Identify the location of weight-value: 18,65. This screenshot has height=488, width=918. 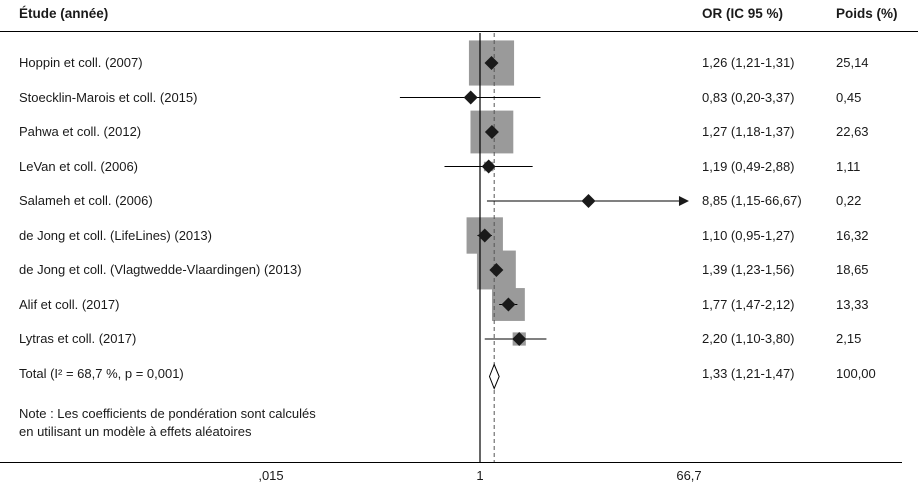
(852, 269).